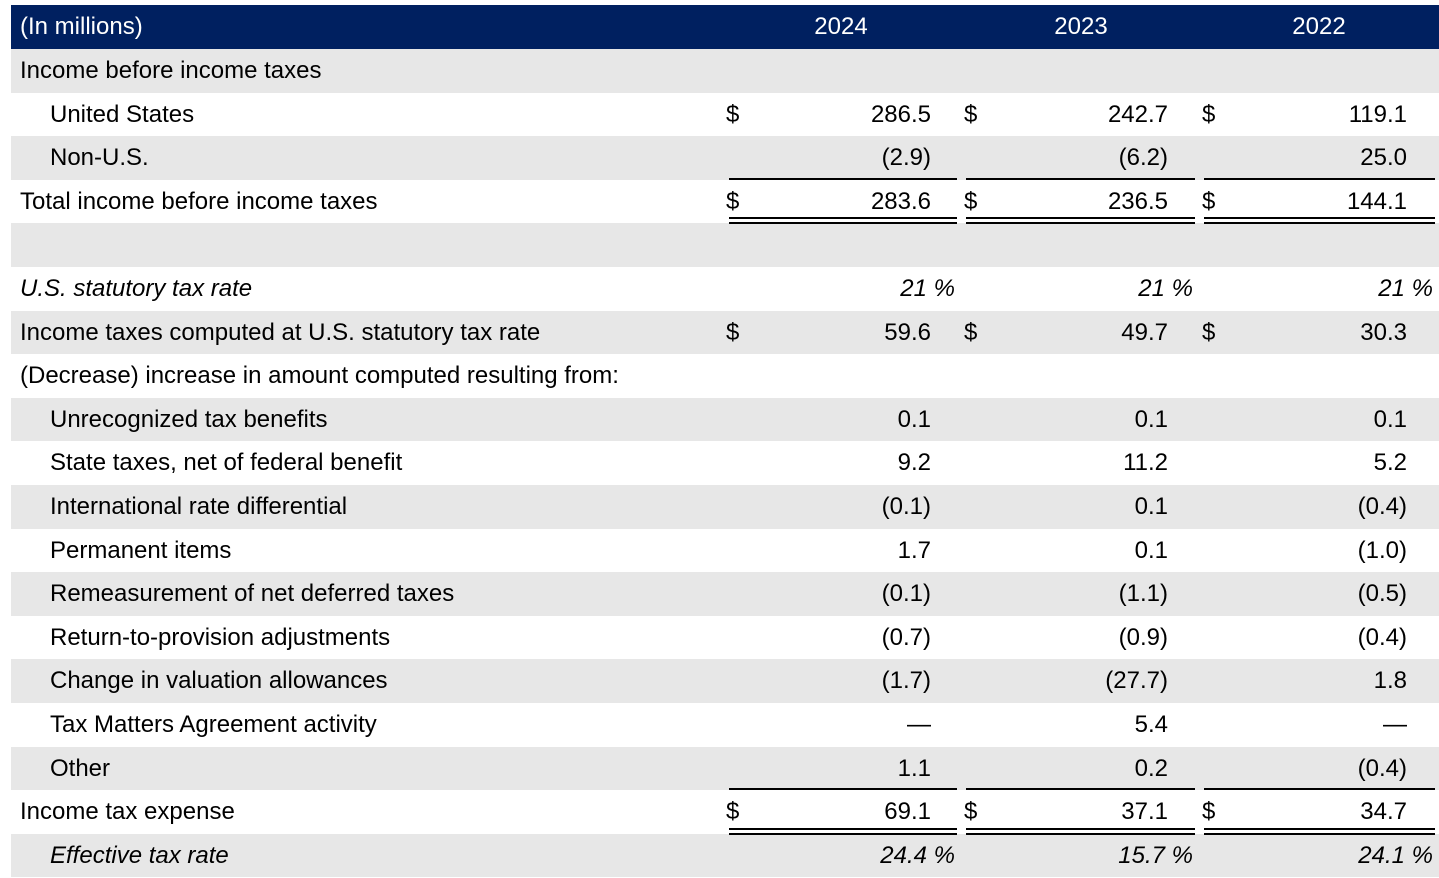  Describe the element at coordinates (1151, 724) in the screenshot. I see `row-value-2023: 5.4` at that location.